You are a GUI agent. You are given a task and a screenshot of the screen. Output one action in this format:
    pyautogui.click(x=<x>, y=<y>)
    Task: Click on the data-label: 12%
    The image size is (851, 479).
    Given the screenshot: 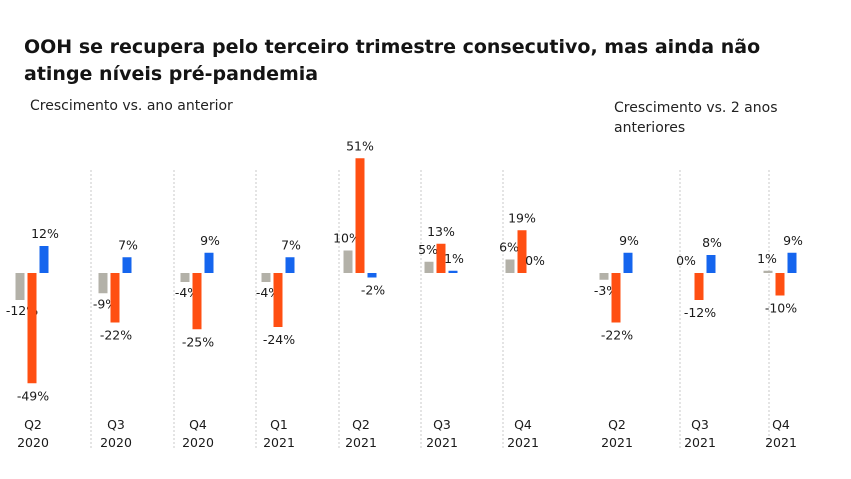 What is the action you would take?
    pyautogui.click(x=45, y=233)
    